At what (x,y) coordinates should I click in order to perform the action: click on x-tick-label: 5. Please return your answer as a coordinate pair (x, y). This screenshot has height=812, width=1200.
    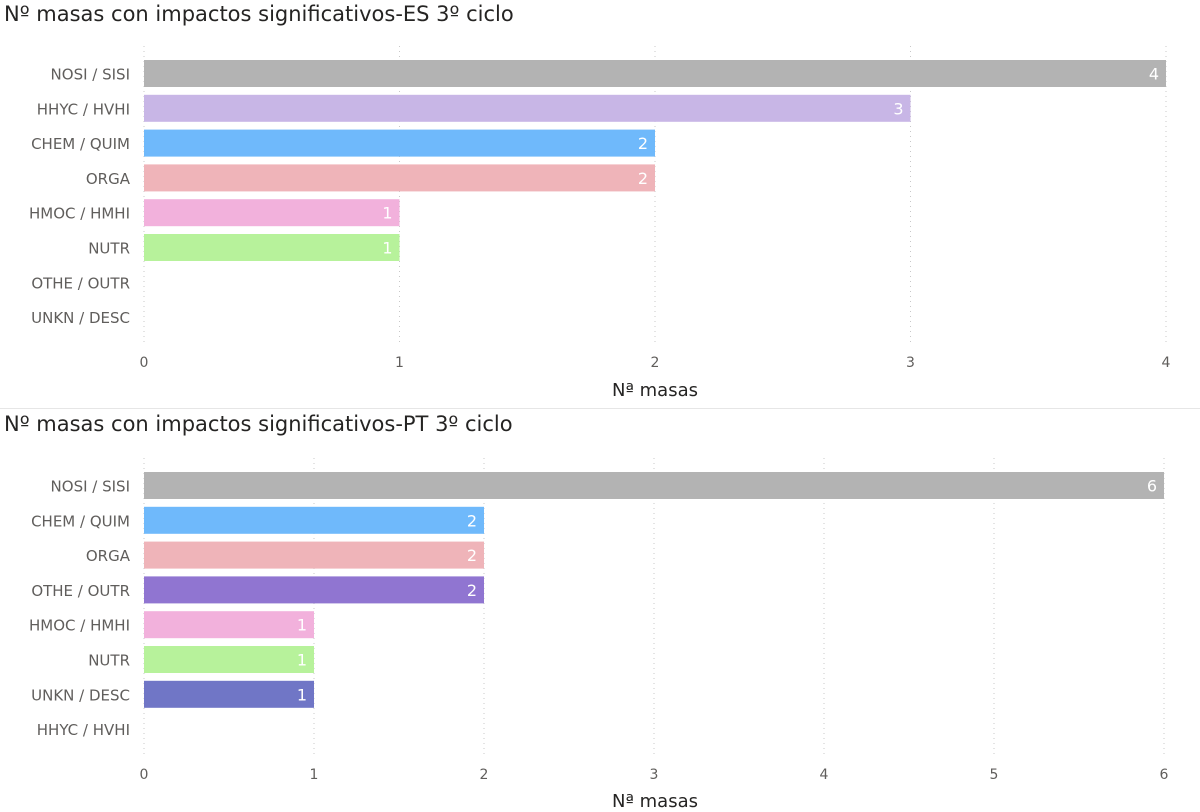
    Looking at the image, I should click on (994, 775).